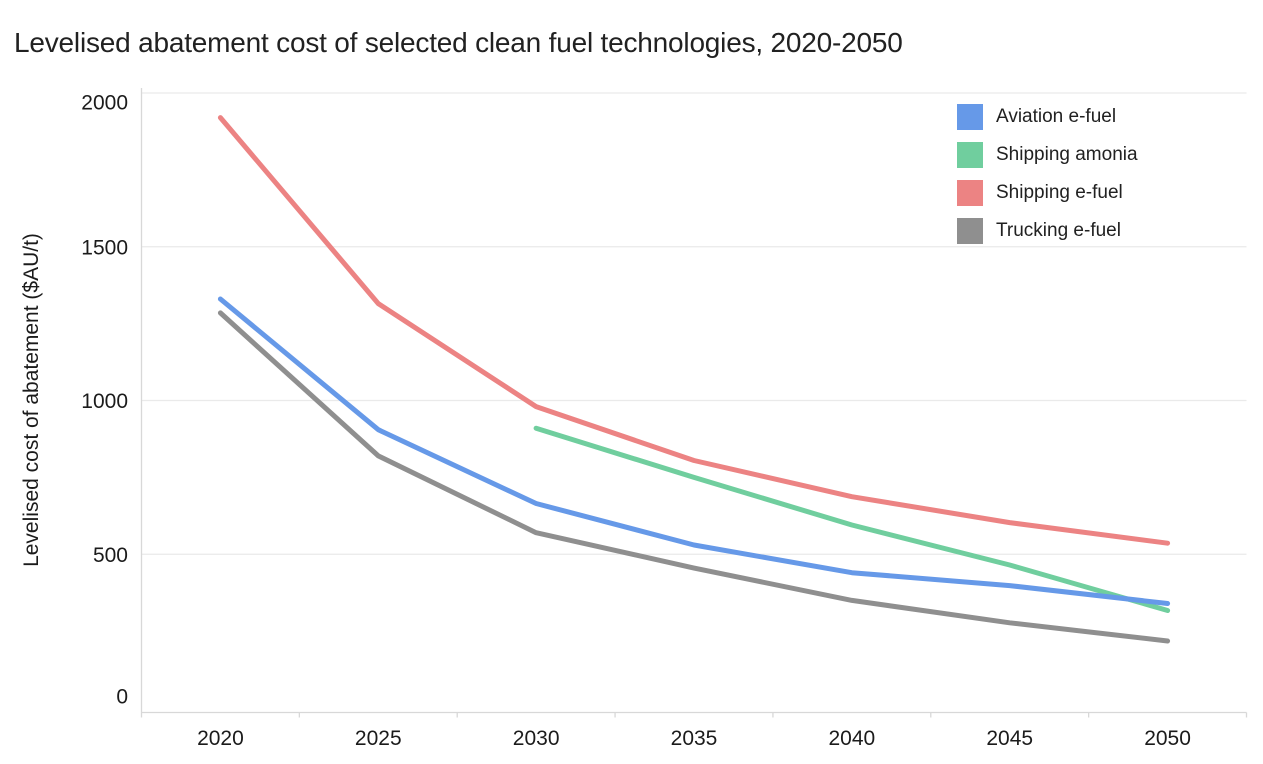 This screenshot has width=1263, height=764. I want to click on x-tick-label: 2035, so click(694, 738).